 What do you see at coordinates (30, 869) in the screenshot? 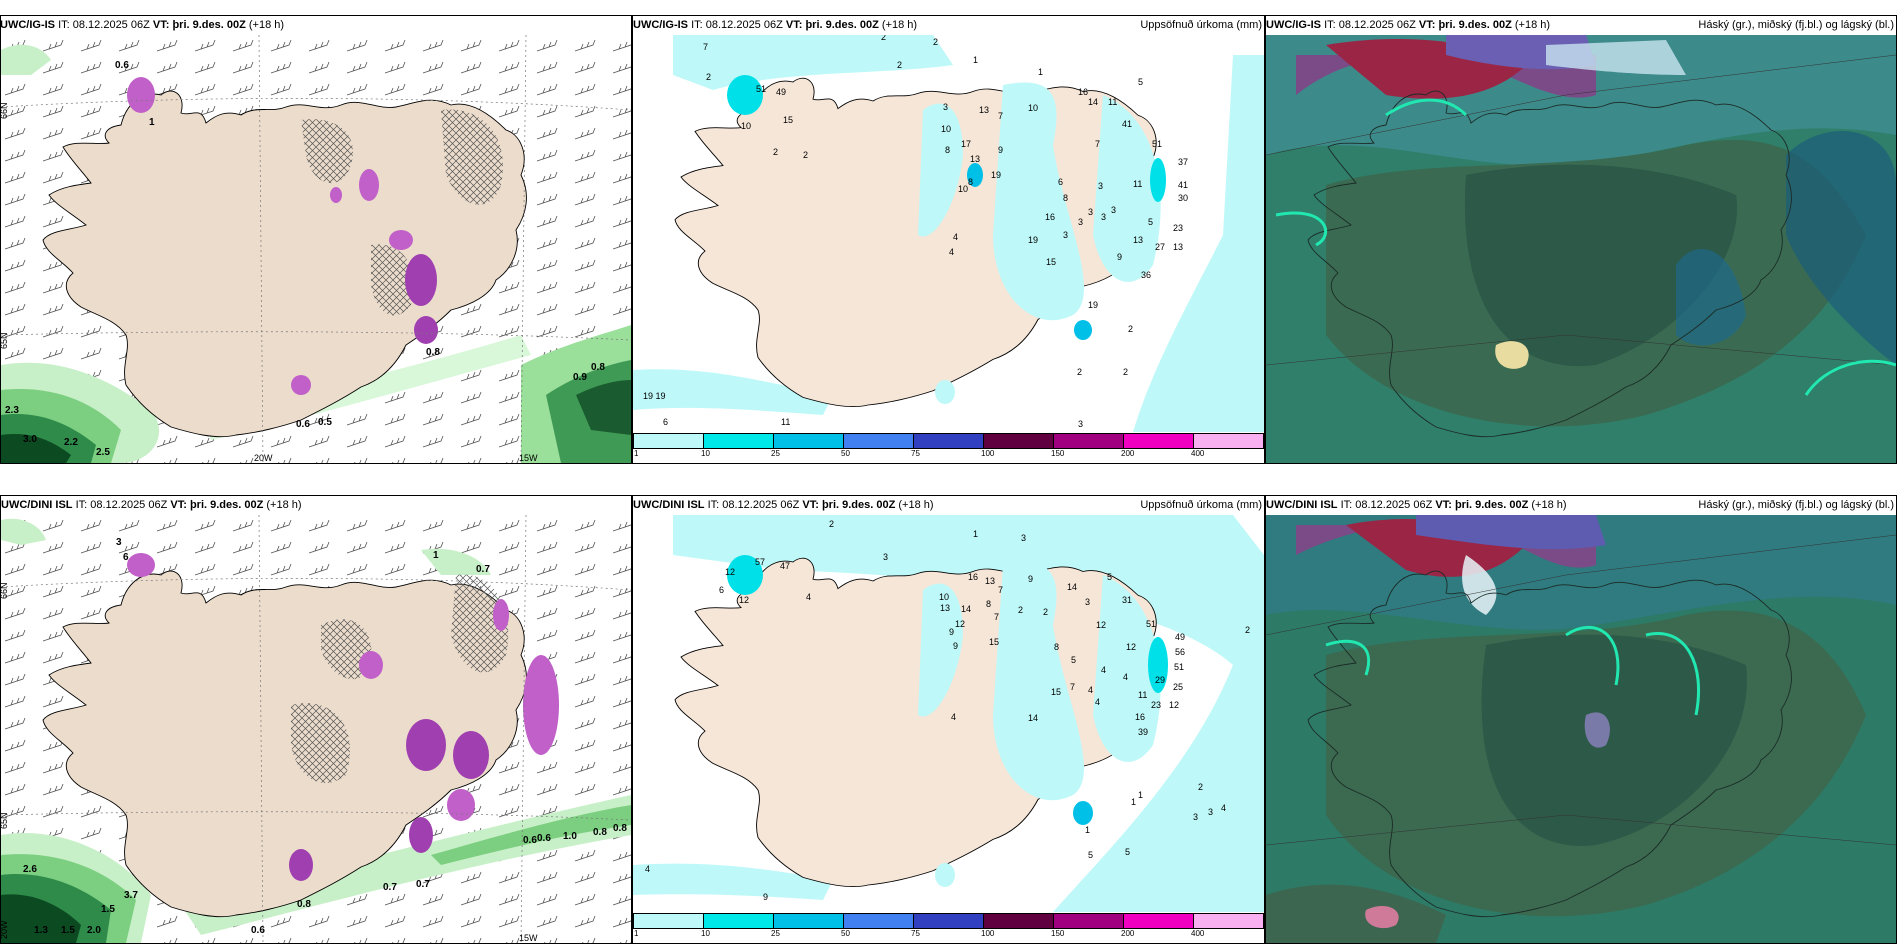
I see `contour-label: 2.6` at bounding box center [30, 869].